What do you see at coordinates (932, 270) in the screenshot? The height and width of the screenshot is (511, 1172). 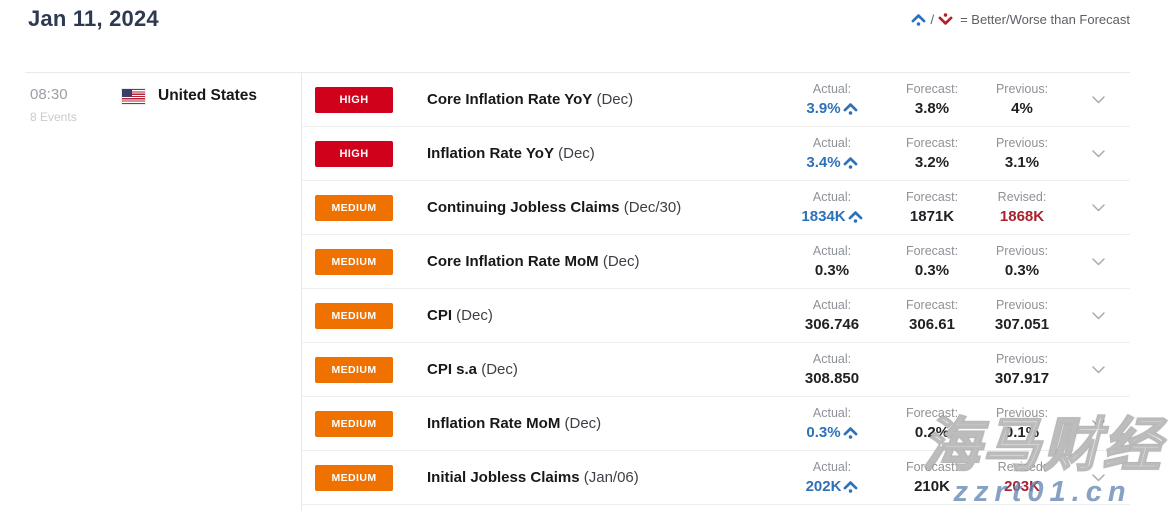 I see `forecast-value: 0.3%` at bounding box center [932, 270].